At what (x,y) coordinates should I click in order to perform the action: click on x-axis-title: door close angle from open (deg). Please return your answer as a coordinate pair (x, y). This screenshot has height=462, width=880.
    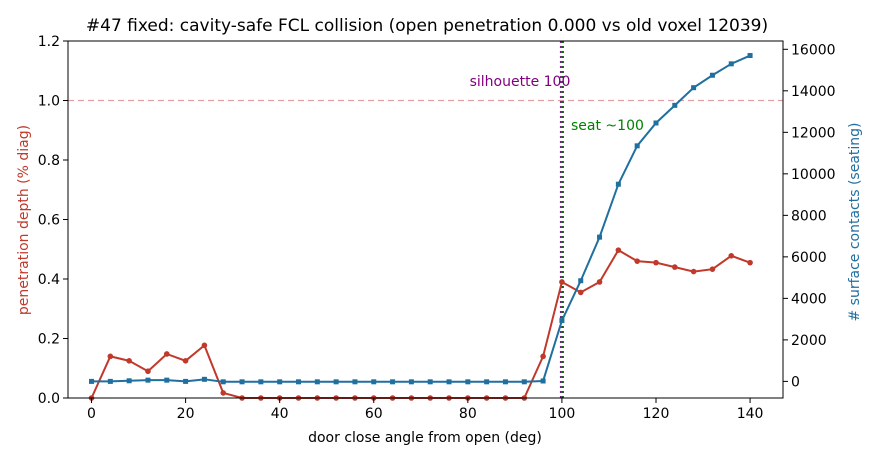
    Looking at the image, I should click on (425, 438).